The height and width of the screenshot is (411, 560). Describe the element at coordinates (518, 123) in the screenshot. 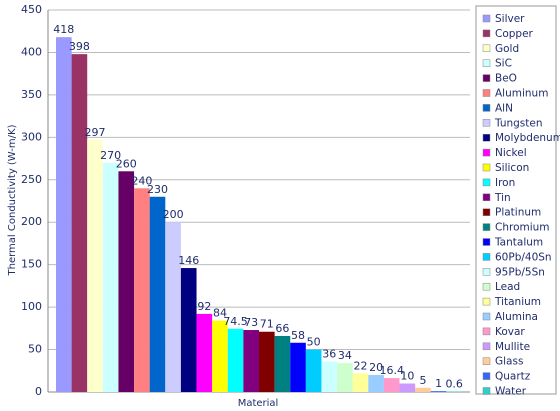

I see `legend-label: Tungsten` at that location.